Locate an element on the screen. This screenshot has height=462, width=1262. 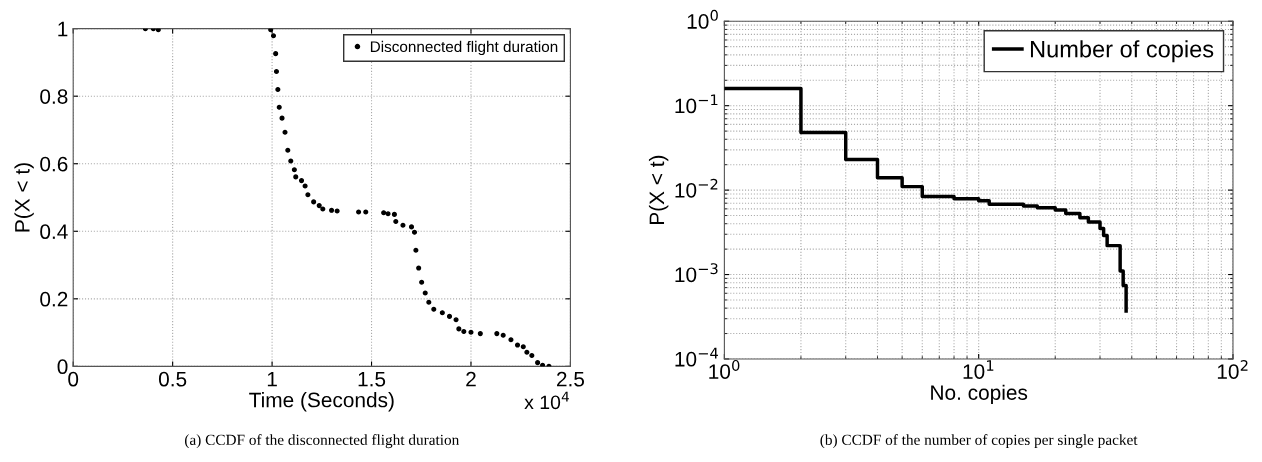
x-tick-label: 1.5 is located at coordinates (372, 379).